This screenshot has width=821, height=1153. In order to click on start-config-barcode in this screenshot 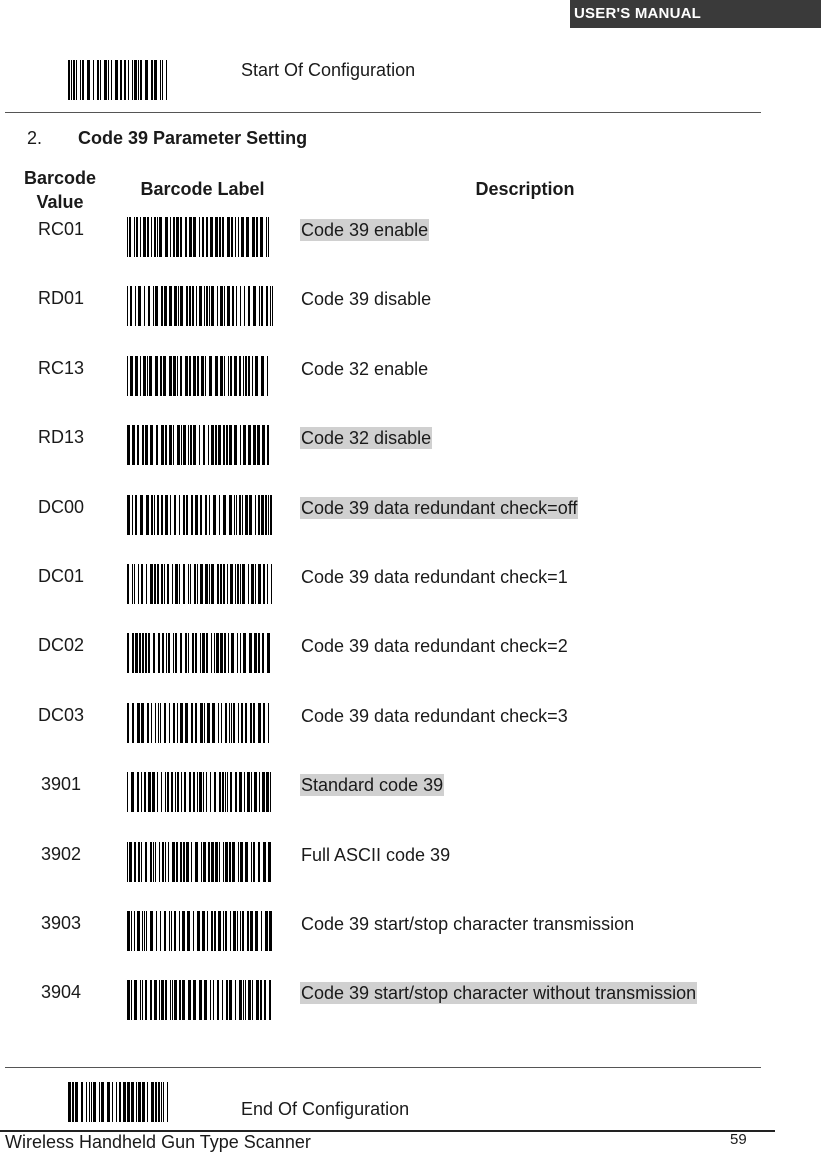, I will do `click(117, 80)`.